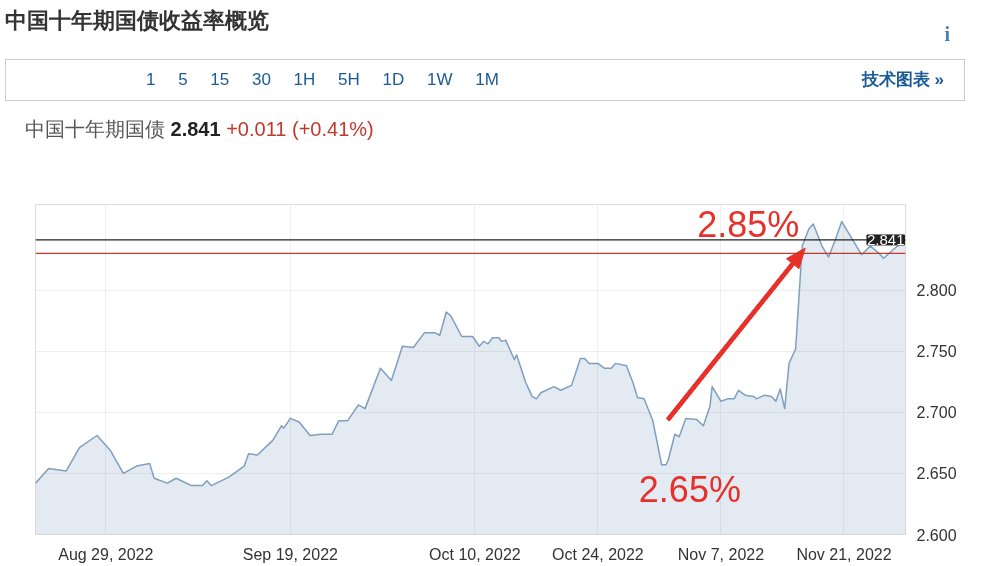 The image size is (1007, 566). I want to click on annotation: 2.85%, so click(748, 224).